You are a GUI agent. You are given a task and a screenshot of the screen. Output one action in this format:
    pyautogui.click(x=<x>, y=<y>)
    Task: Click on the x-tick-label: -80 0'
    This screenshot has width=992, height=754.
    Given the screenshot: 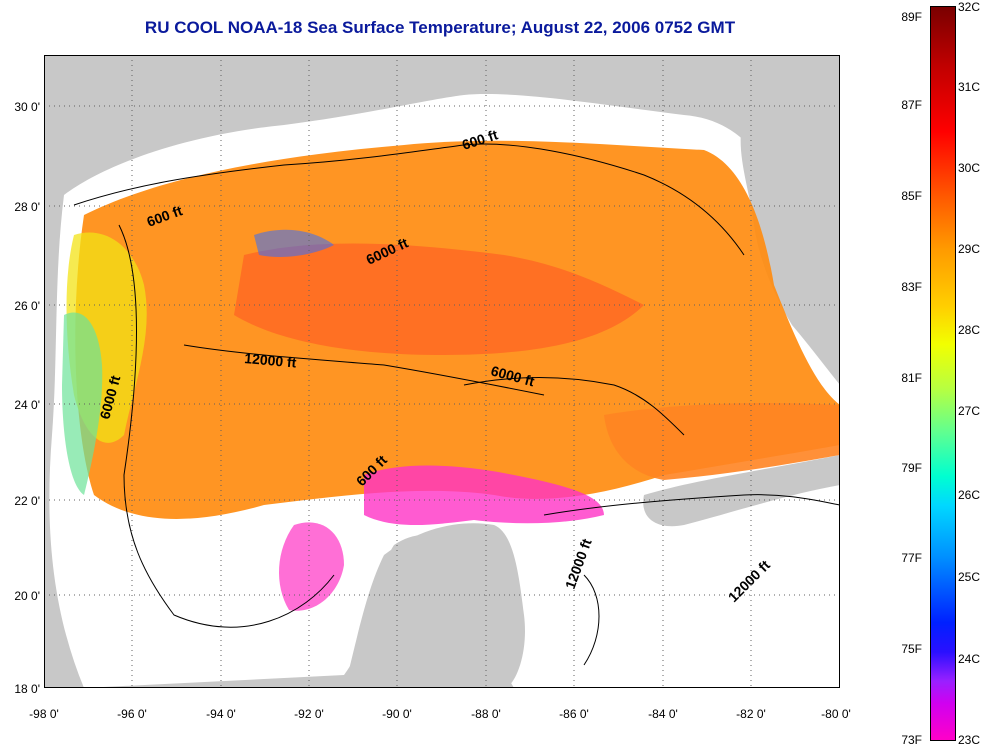 What is the action you would take?
    pyautogui.click(x=836, y=714)
    